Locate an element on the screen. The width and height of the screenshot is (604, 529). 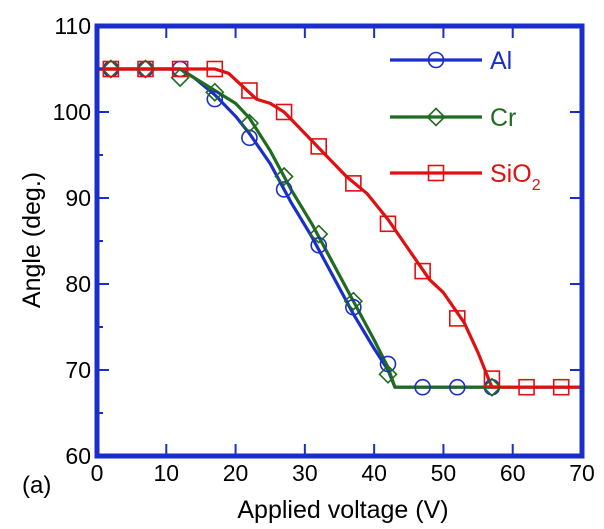
y-tick-label-60: 60 is located at coordinates (78, 456).